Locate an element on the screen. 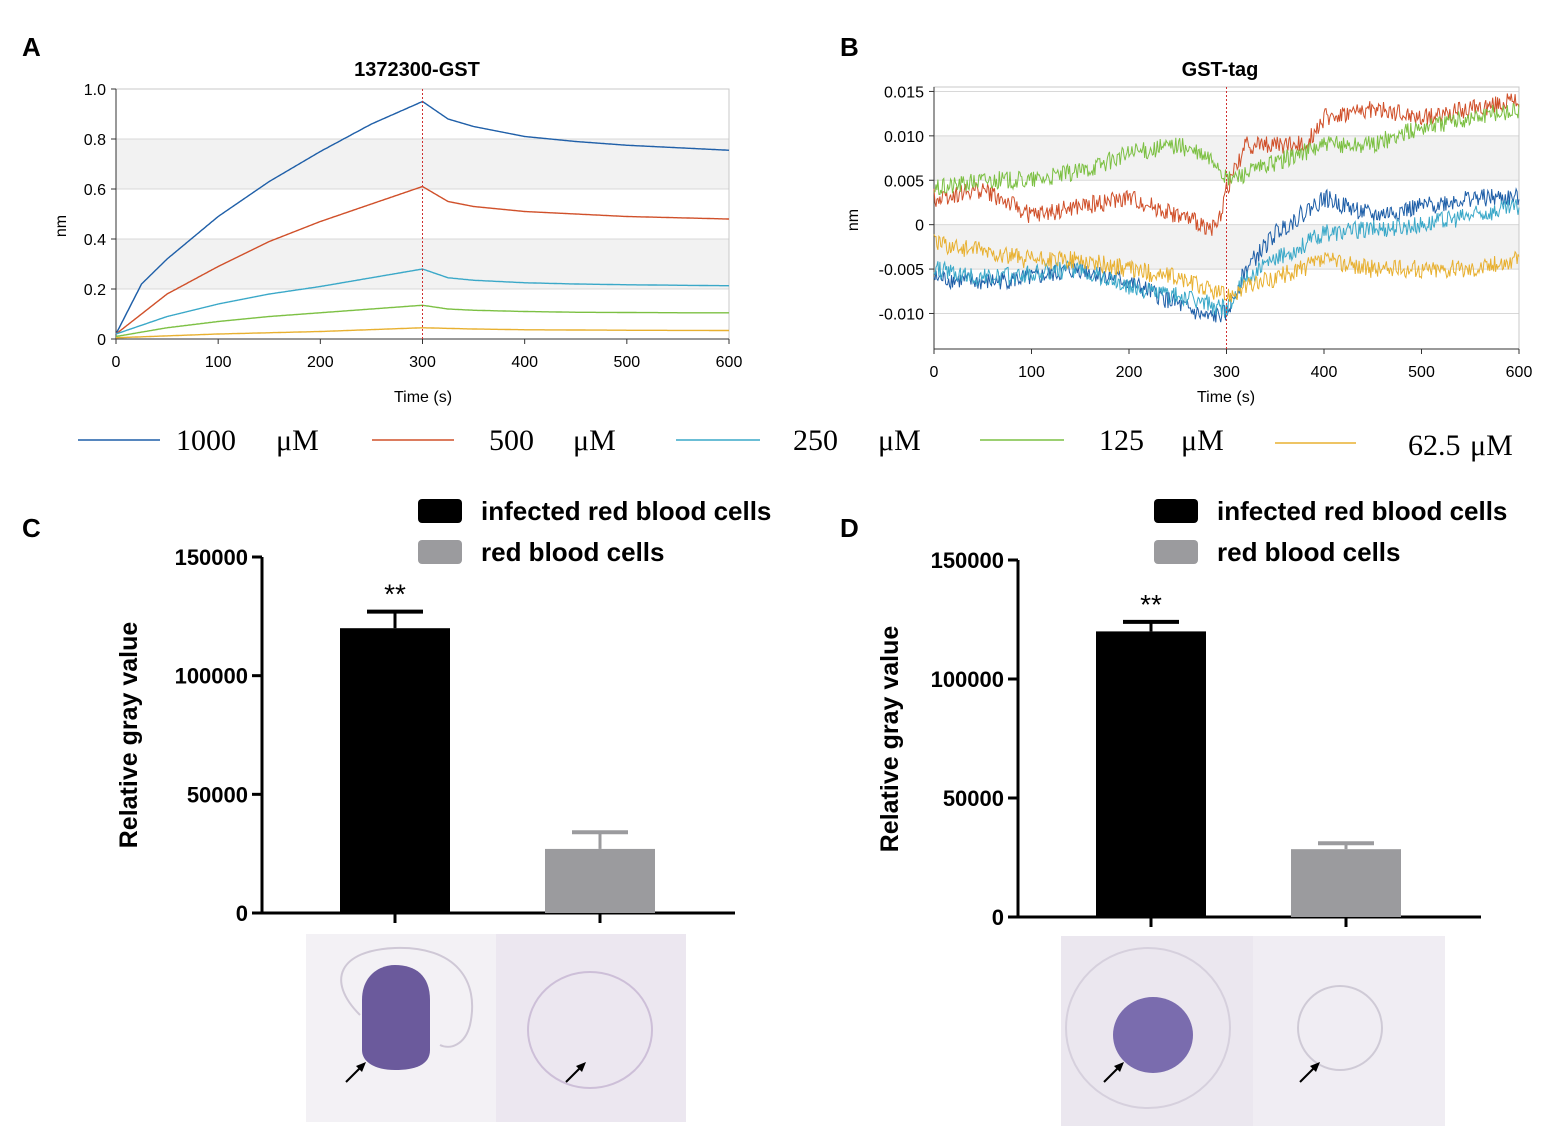 This screenshot has width=1562, height=1146. chart-b-xtick-label: 600 is located at coordinates (1519, 372).